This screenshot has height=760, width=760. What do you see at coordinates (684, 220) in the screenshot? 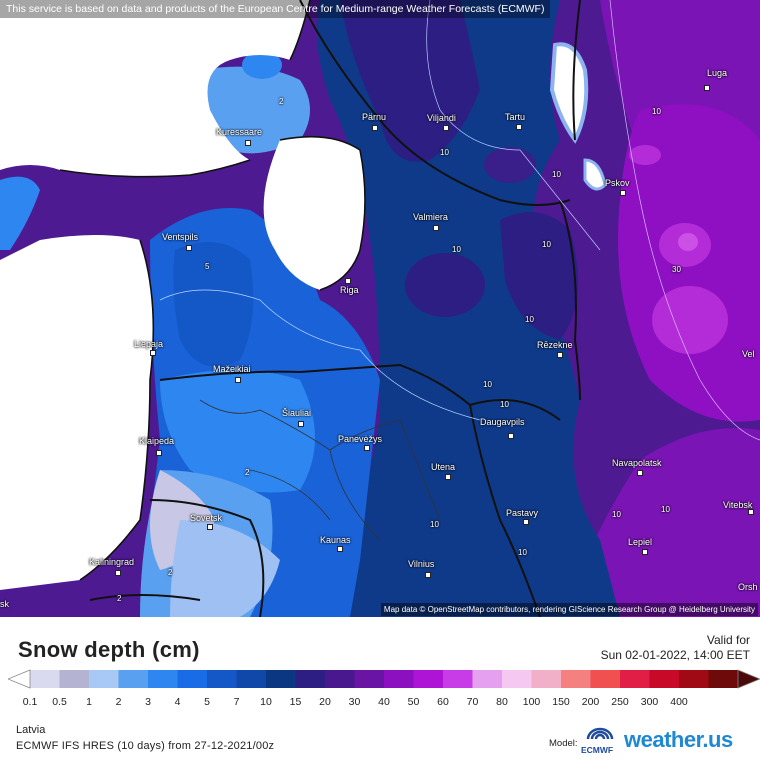
I see `contour-line` at bounding box center [684, 220].